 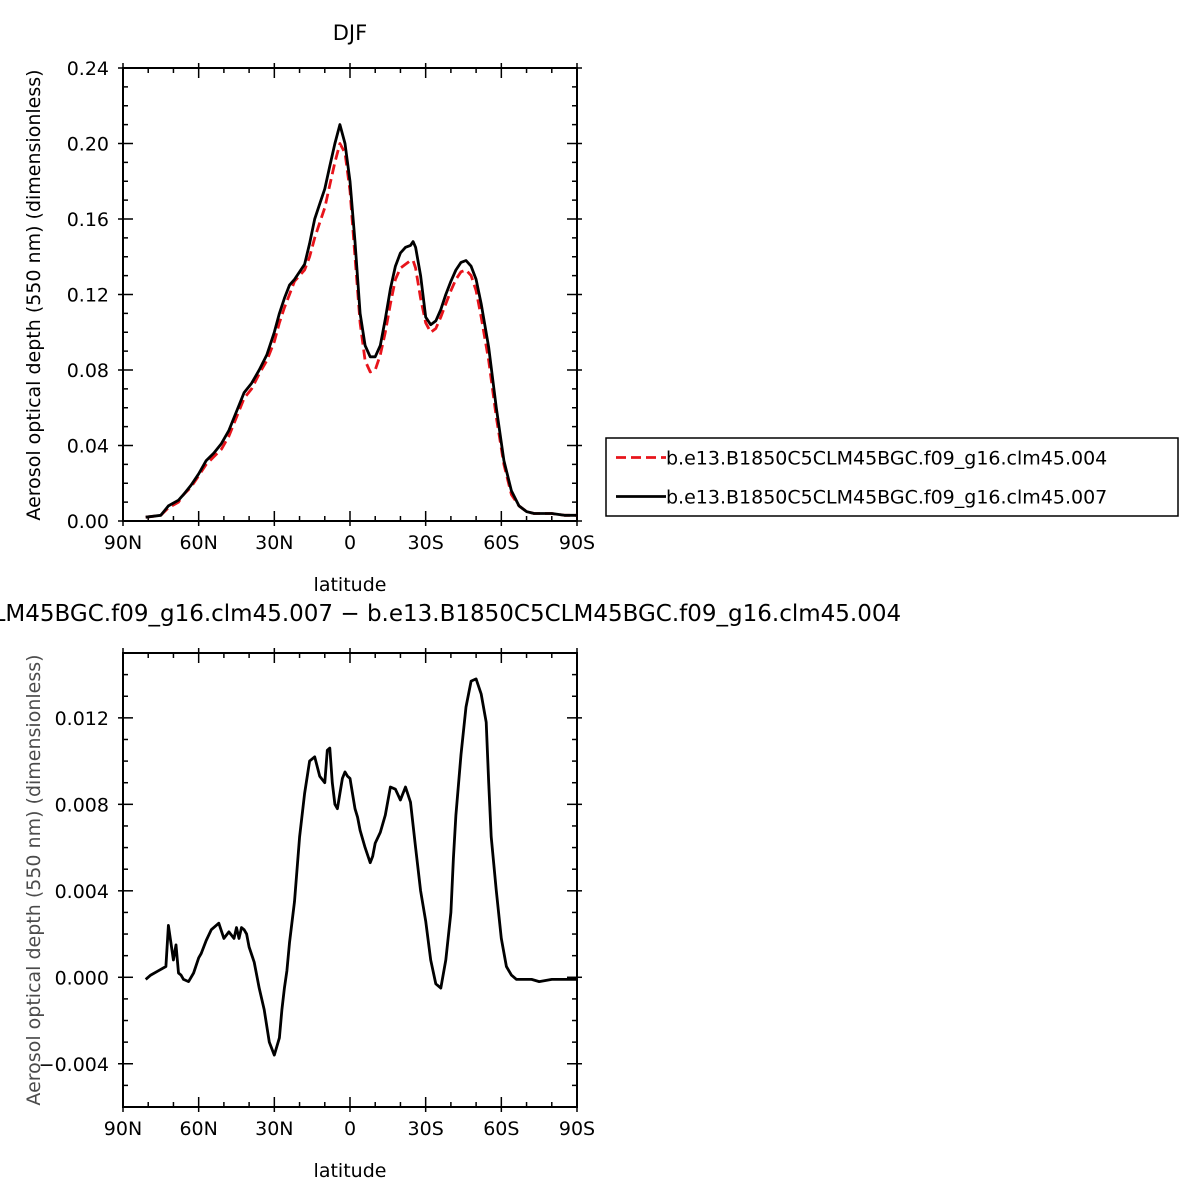 I want to click on y-tick-label: 0.000, so click(x=82, y=978).